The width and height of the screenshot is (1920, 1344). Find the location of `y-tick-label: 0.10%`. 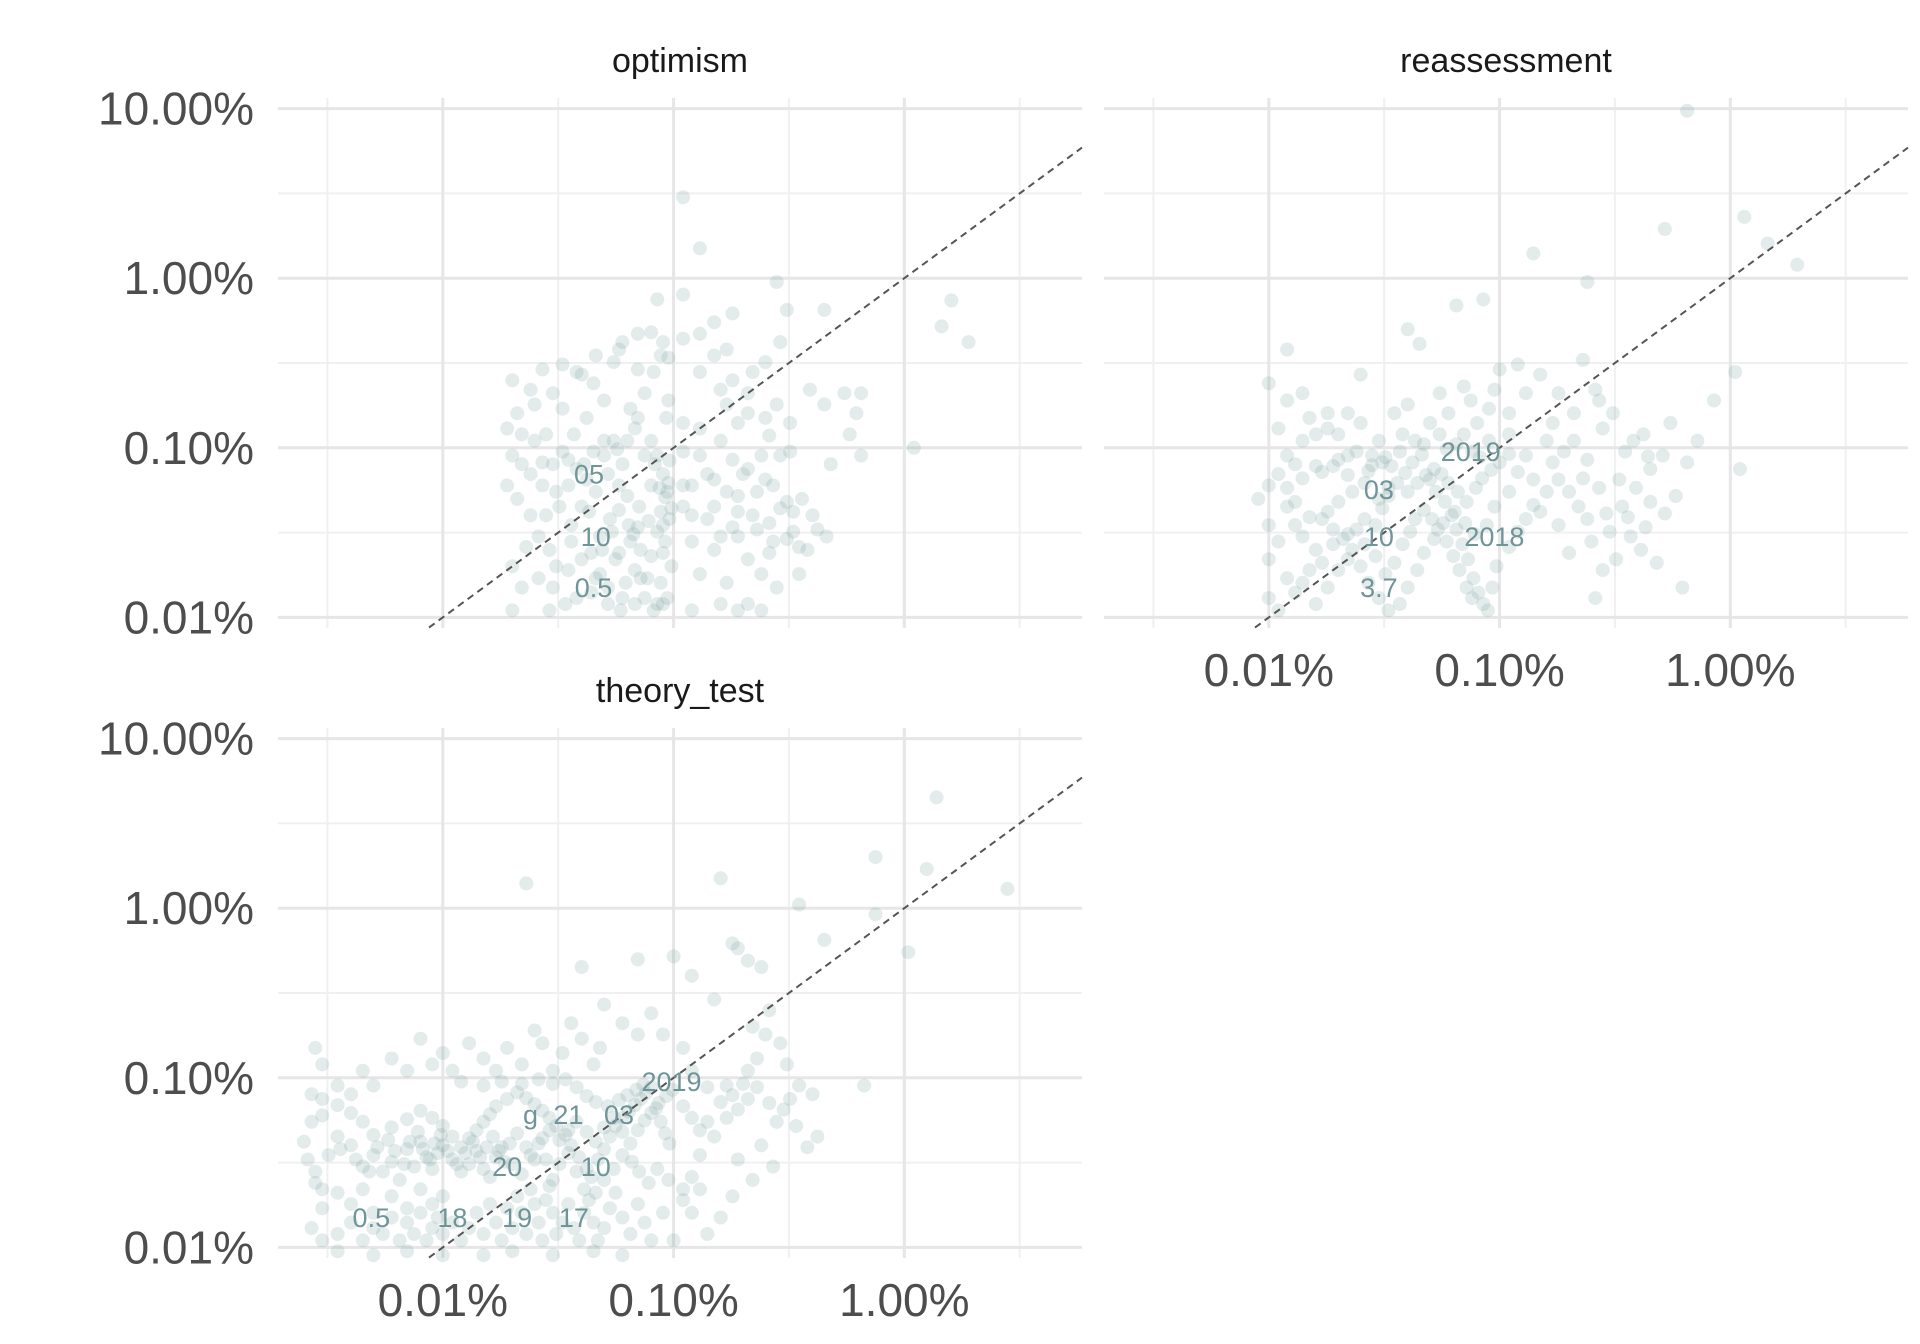

y-tick-label: 0.10% is located at coordinates (189, 448).